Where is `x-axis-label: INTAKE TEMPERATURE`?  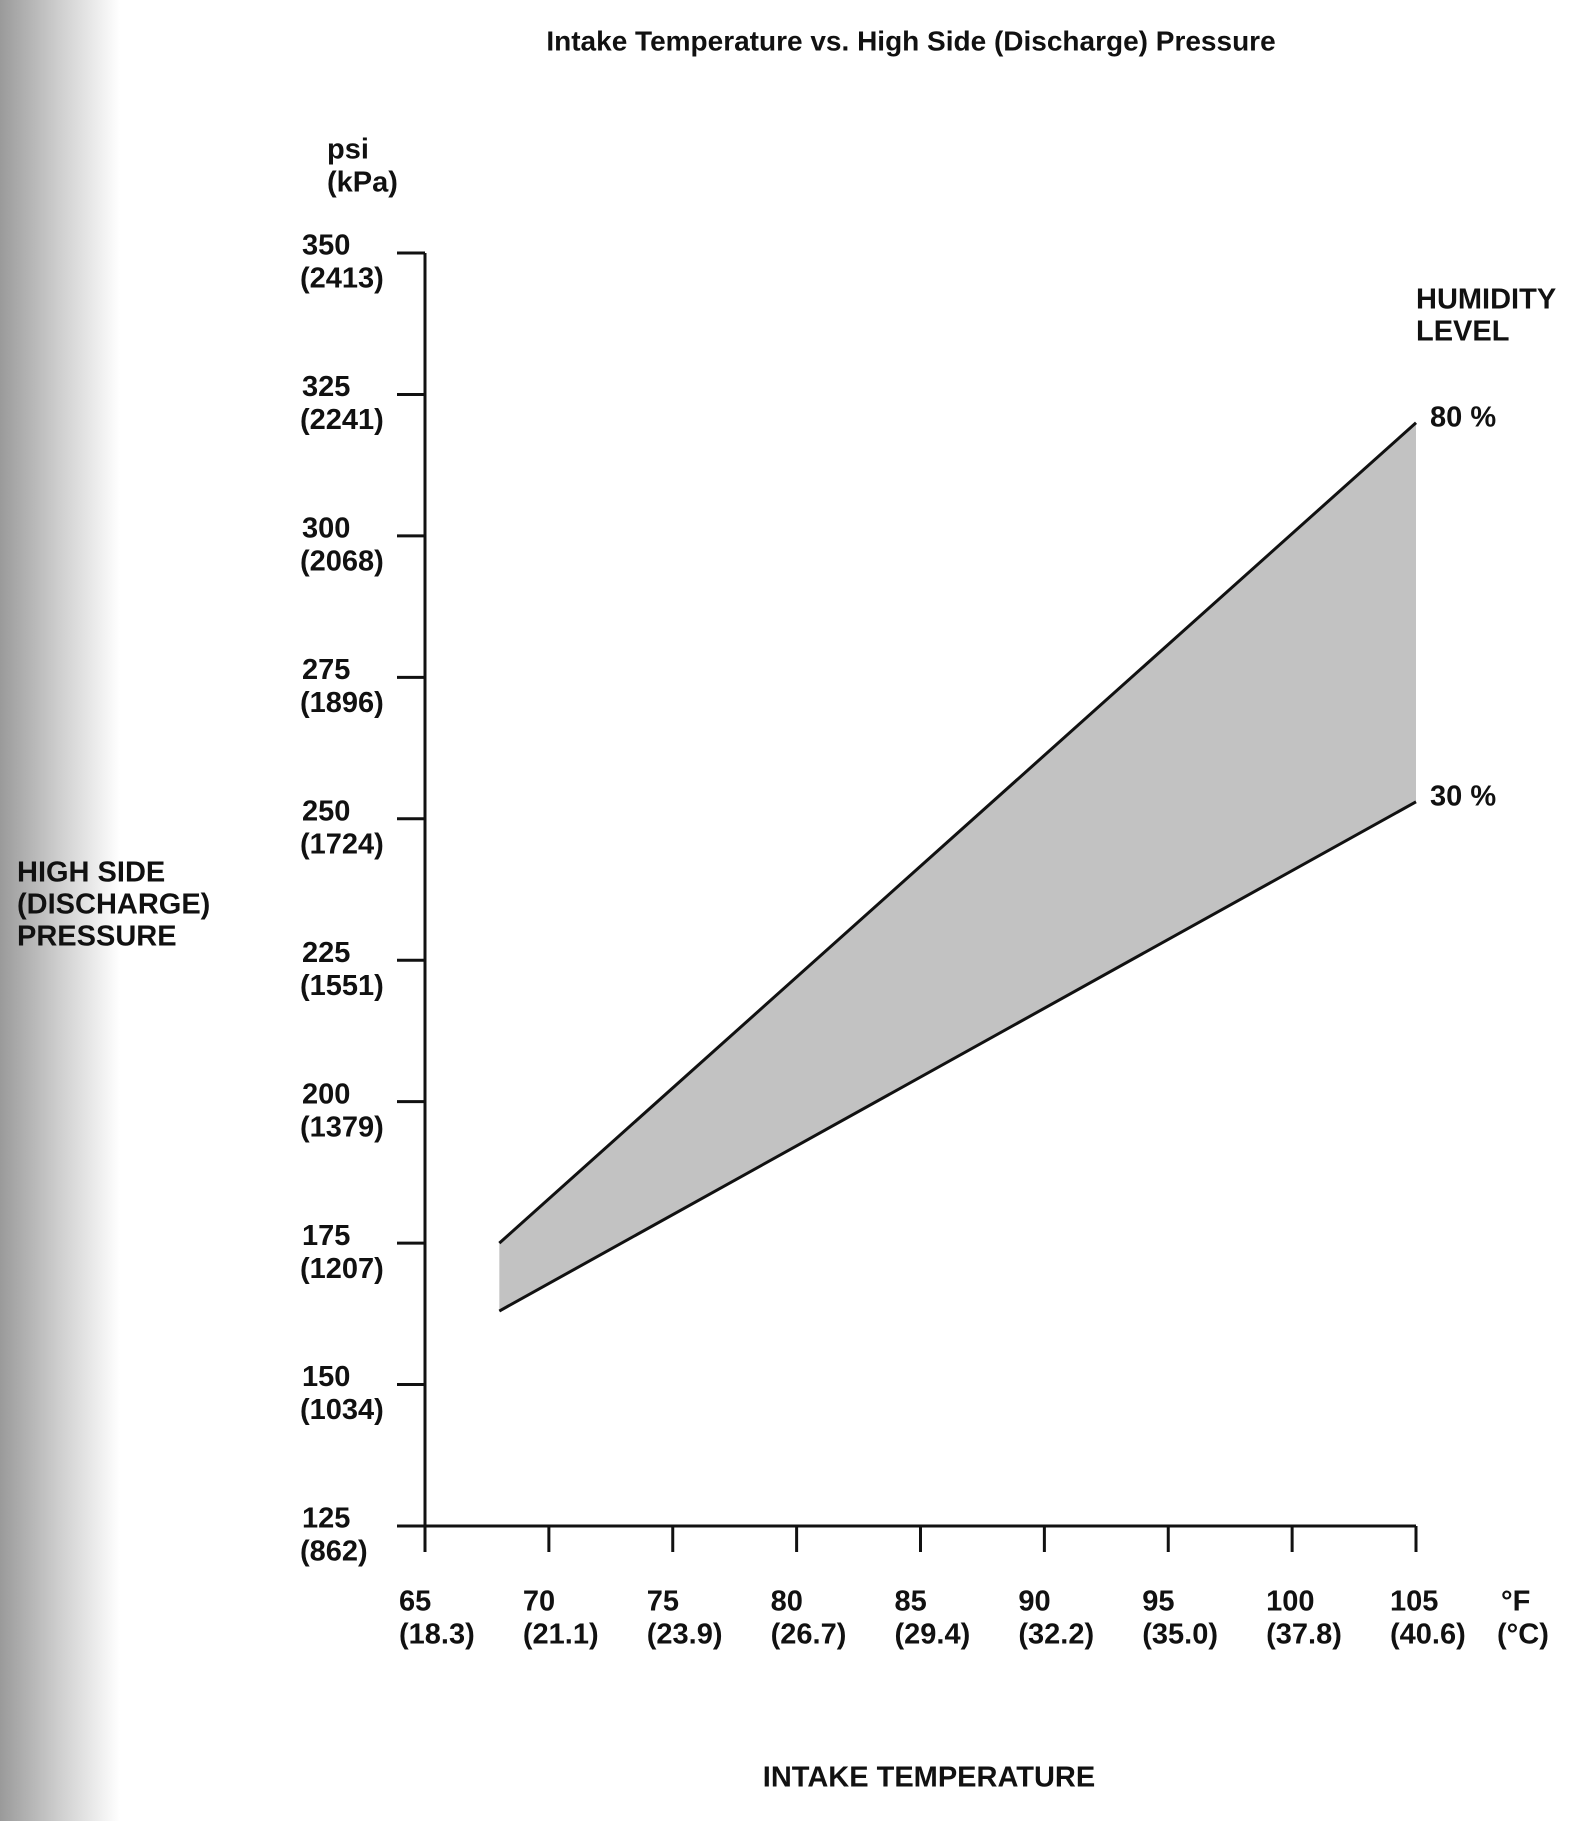 x-axis-label: INTAKE TEMPERATURE is located at coordinates (929, 1778).